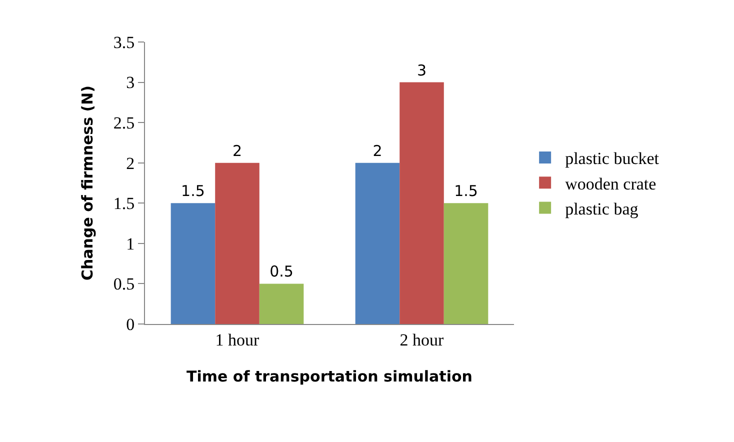 The image size is (734, 442). What do you see at coordinates (422, 340) in the screenshot?
I see `x-tick-label: 2 hour` at bounding box center [422, 340].